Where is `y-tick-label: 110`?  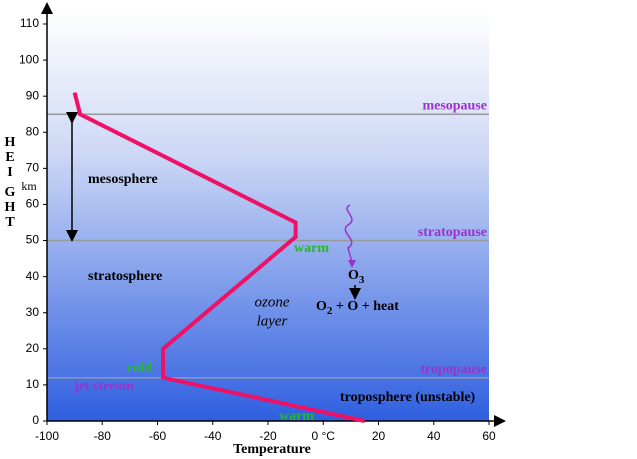 y-tick-label: 110 is located at coordinates (29, 23).